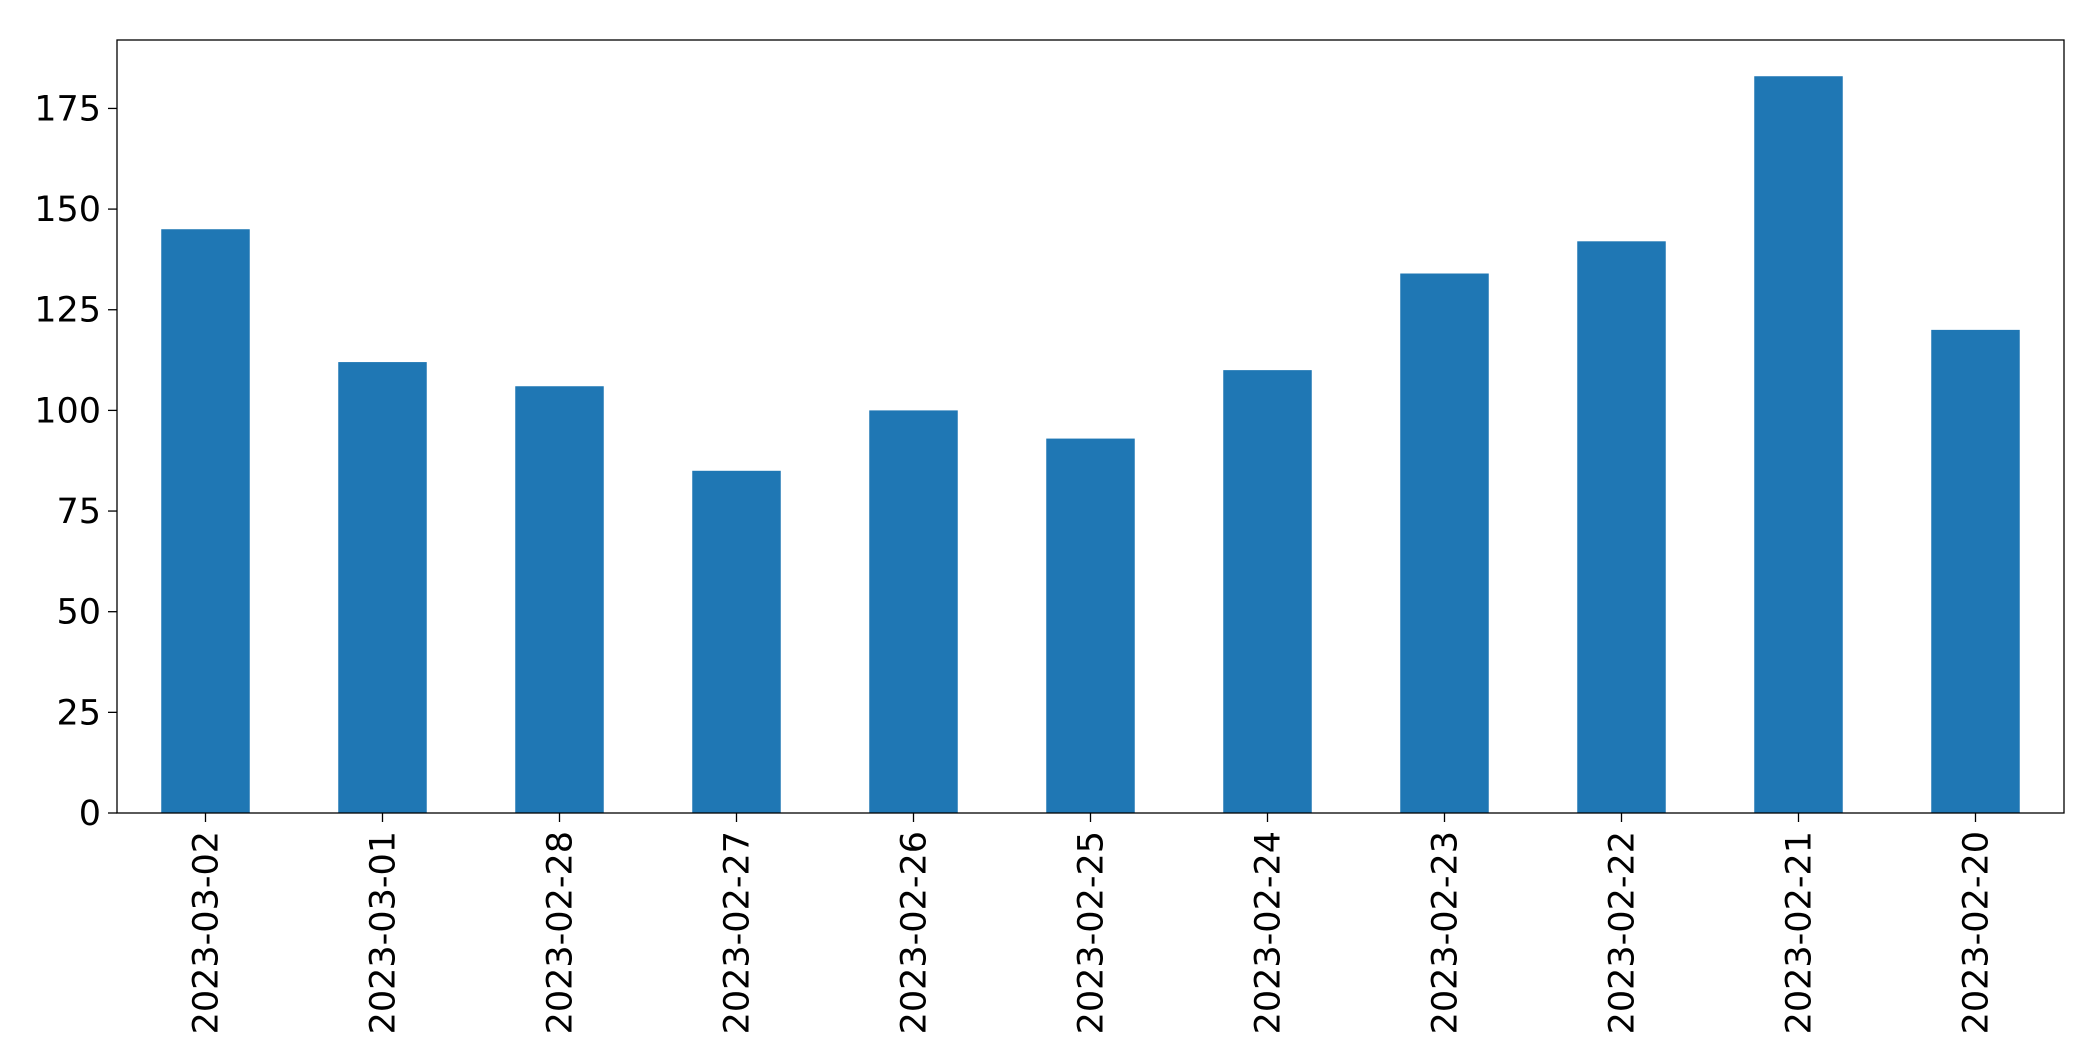 The width and height of the screenshot is (2093, 1061). Describe the element at coordinates (1977, 932) in the screenshot. I see `x-tick-label: 2023-02-20` at that location.